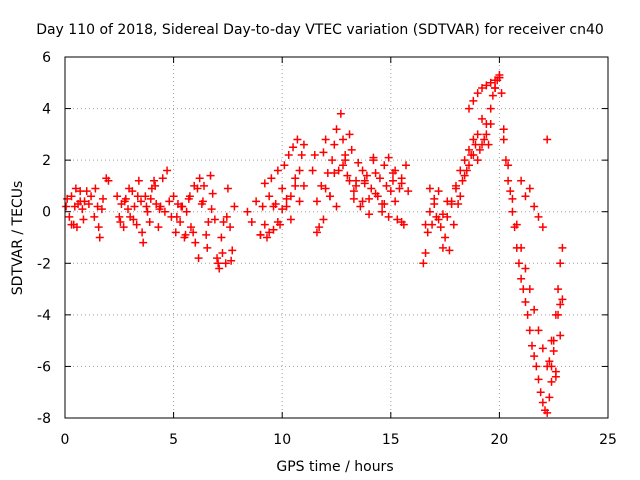 Image resolution: width=640 pixels, height=480 pixels. Describe the element at coordinates (44, 316) in the screenshot. I see `y-tick-label: -4` at that location.